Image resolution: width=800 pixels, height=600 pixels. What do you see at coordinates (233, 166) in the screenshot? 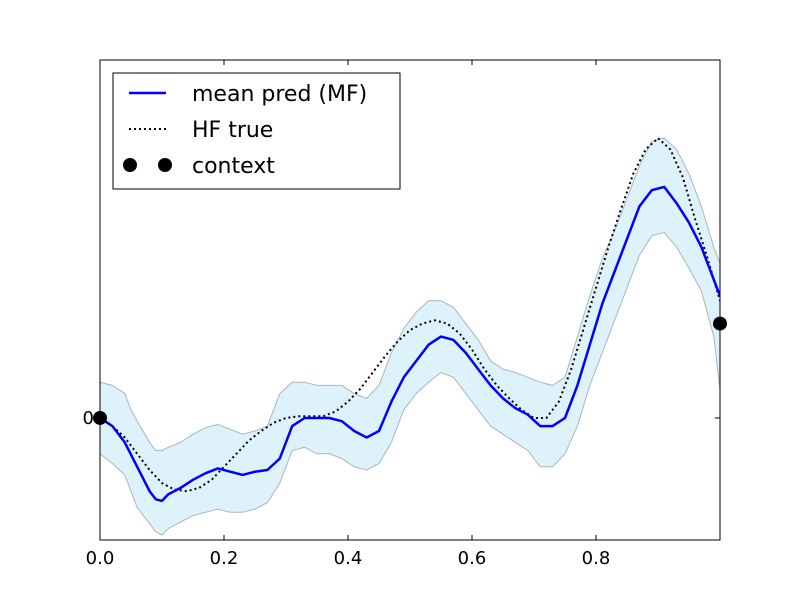
I see `legend-label: context` at bounding box center [233, 166].